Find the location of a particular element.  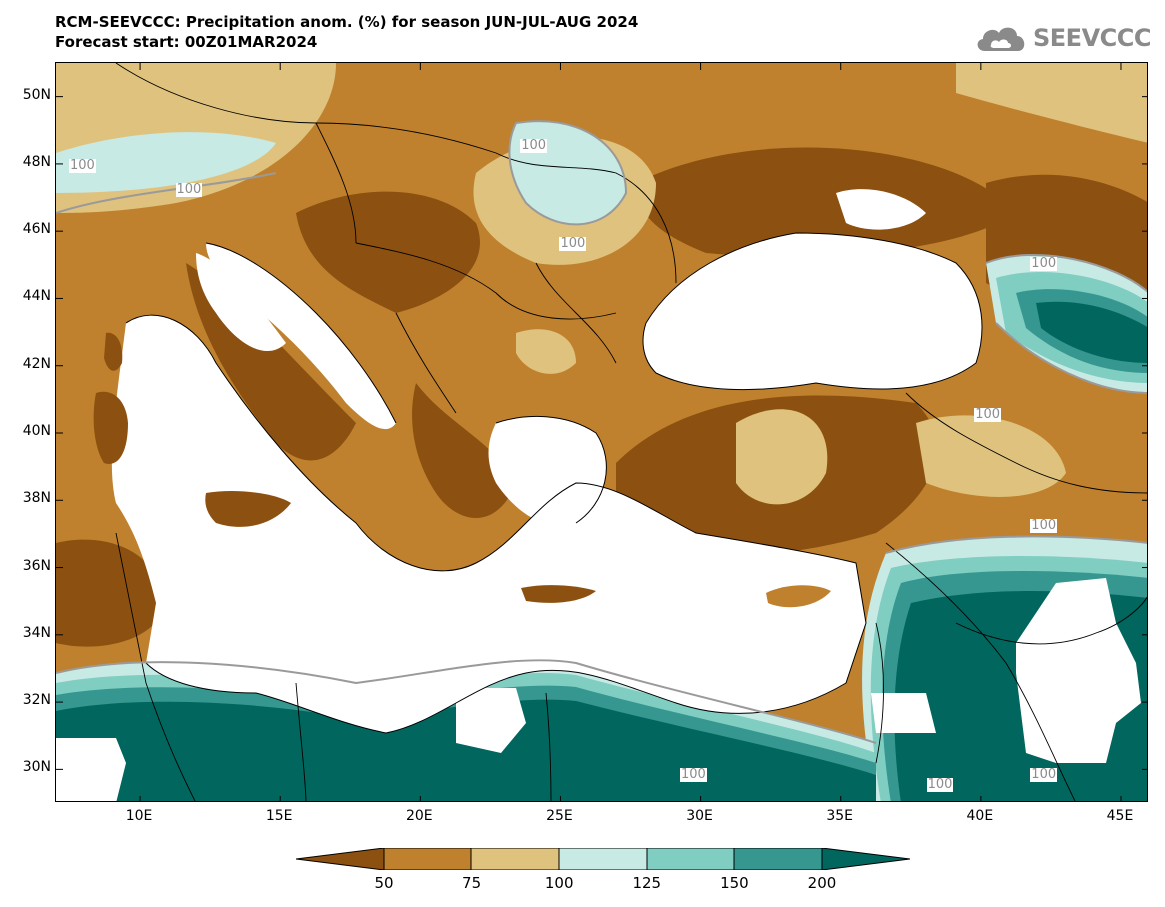

colorbar-tick-label: 150 is located at coordinates (734, 883).